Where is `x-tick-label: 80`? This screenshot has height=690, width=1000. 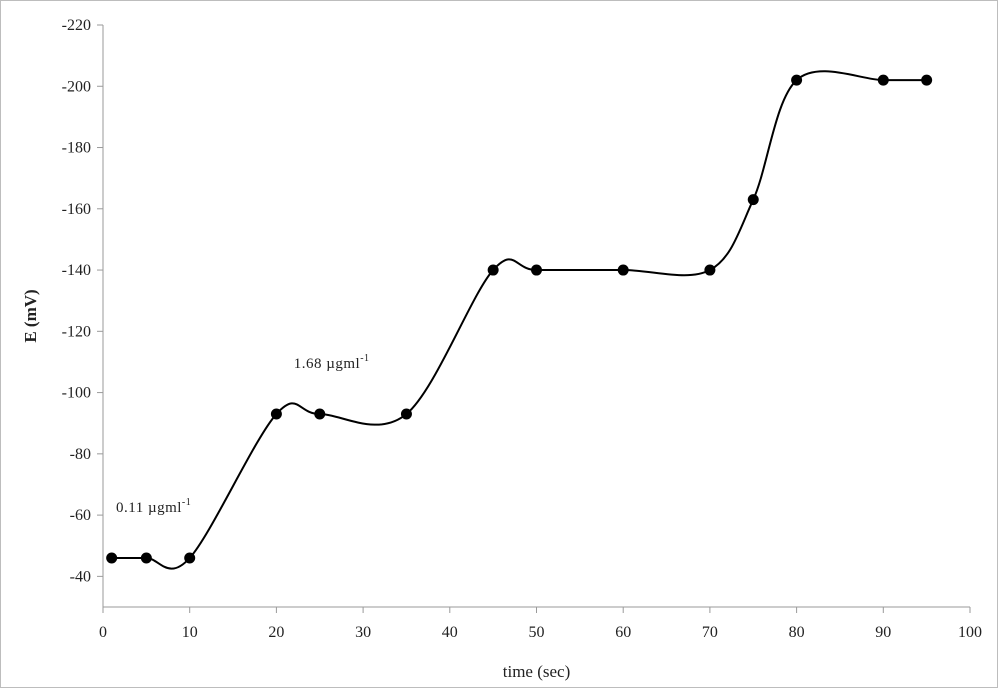 x-tick-label: 80 is located at coordinates (797, 632).